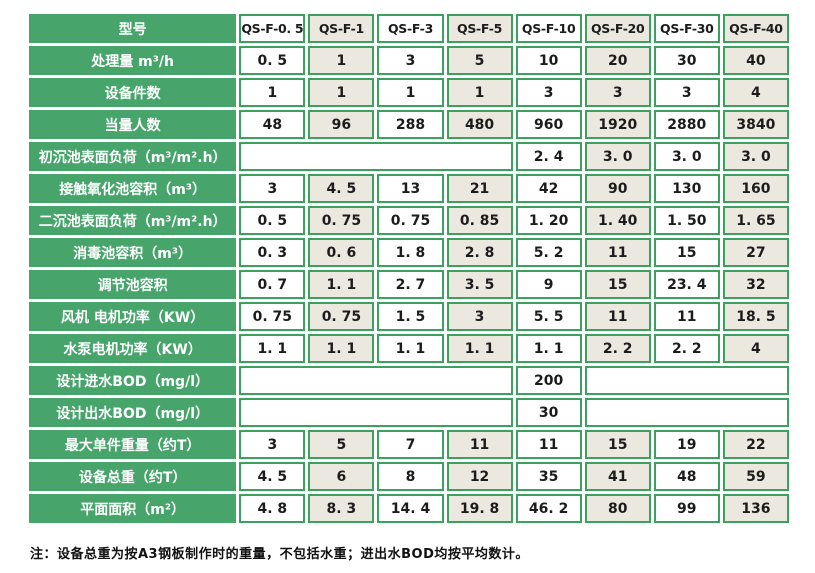 This screenshot has height=573, width=815. Describe the element at coordinates (686, 220) in the screenshot. I see `value-cell: 1. 50` at that location.